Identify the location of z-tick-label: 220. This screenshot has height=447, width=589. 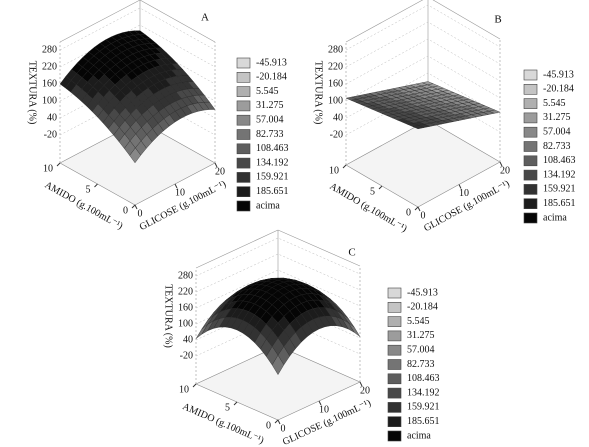
(49, 66).